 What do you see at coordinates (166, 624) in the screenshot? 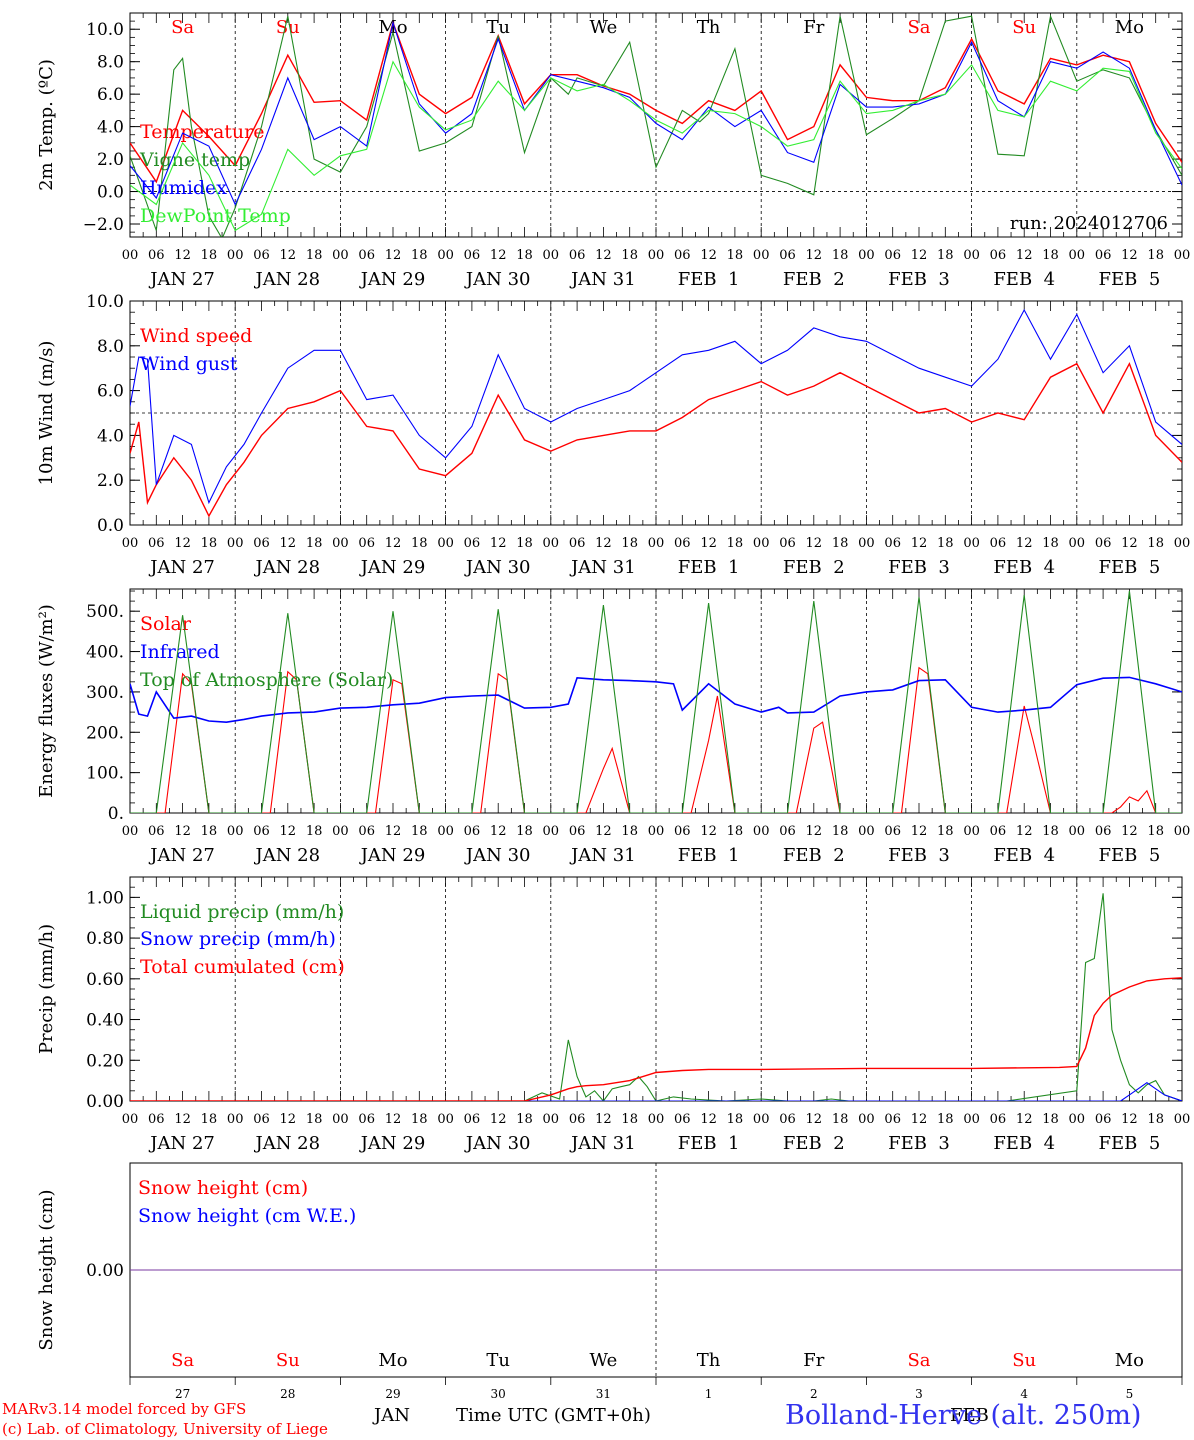
I see `legend-label: Solar` at bounding box center [166, 624].